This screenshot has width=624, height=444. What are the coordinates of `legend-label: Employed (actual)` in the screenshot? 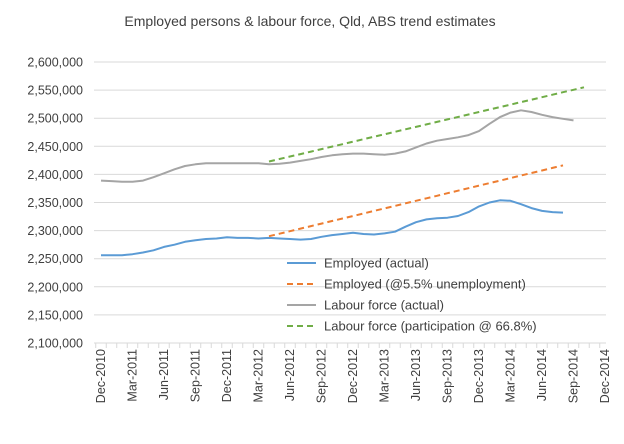 It's located at (376, 263).